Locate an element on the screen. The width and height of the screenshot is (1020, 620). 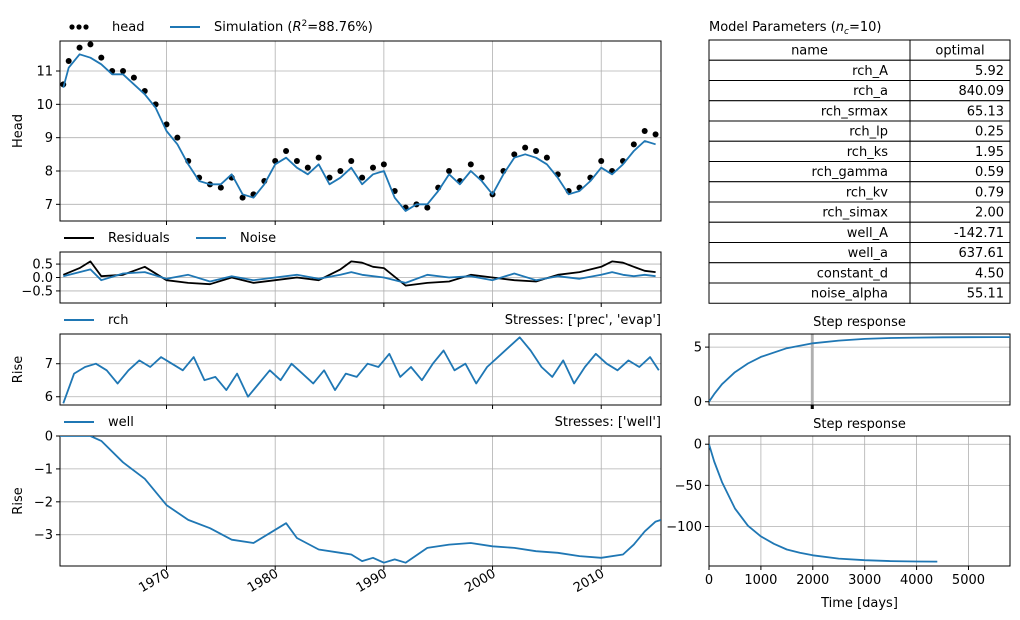
table-row: rch_a 840.09 is located at coordinates (859, 91).